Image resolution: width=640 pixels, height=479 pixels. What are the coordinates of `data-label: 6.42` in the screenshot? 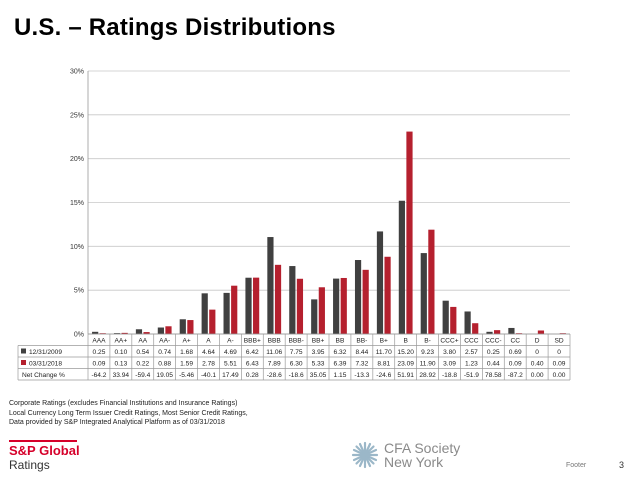 It's located at (252, 352).